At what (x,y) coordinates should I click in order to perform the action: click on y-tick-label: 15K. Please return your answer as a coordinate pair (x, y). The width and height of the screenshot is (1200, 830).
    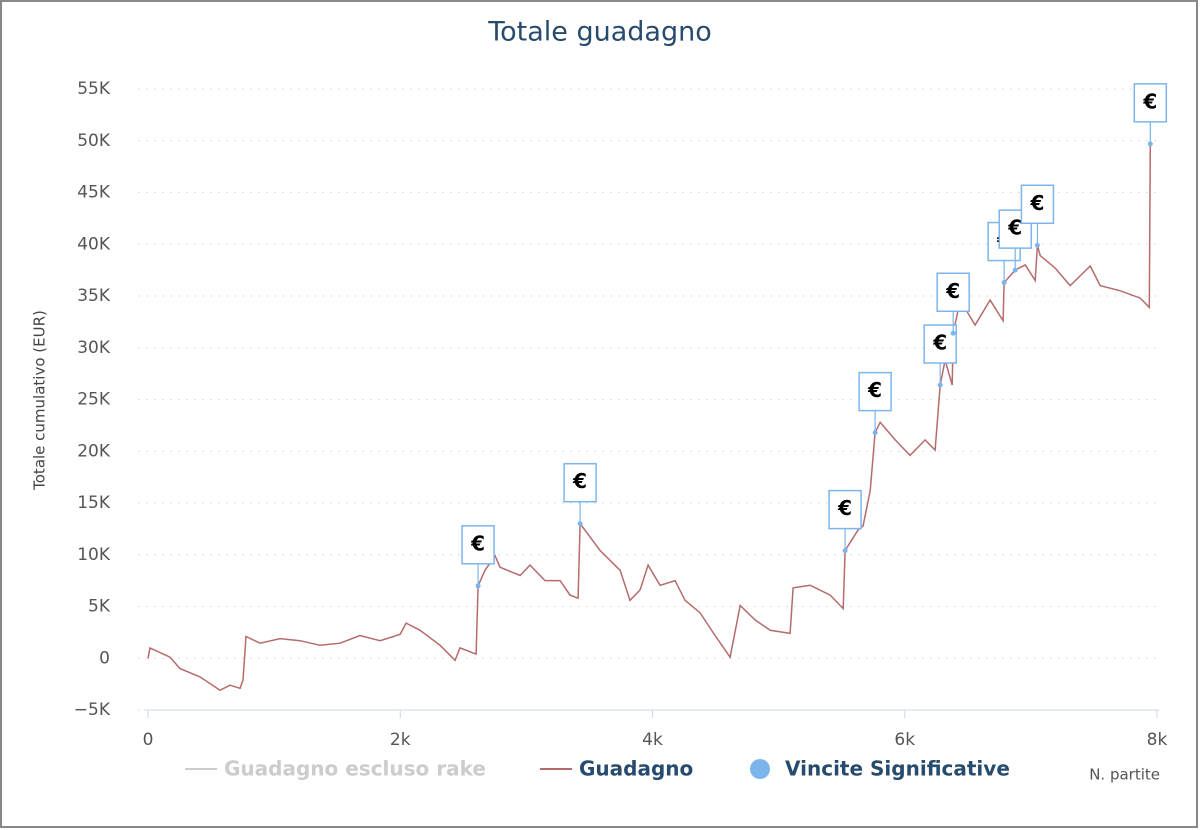
    Looking at the image, I should click on (94, 503).